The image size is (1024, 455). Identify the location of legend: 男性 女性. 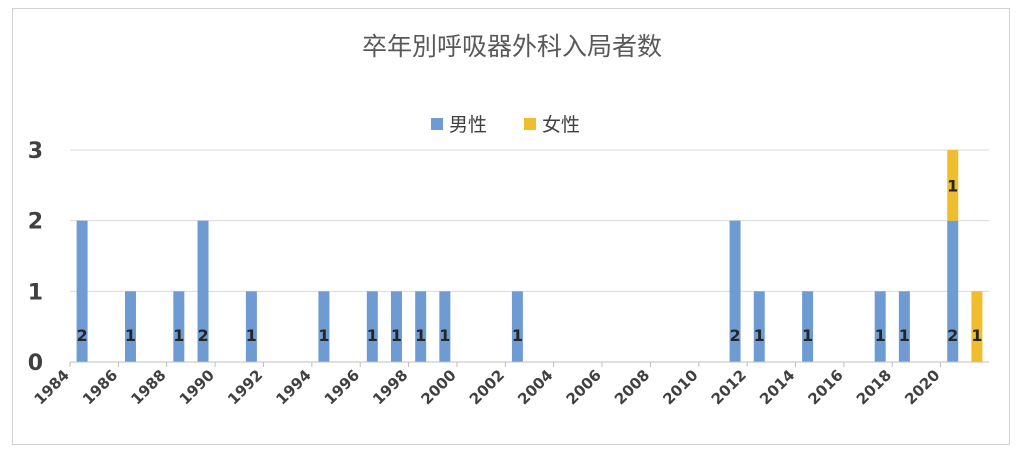
(505, 125).